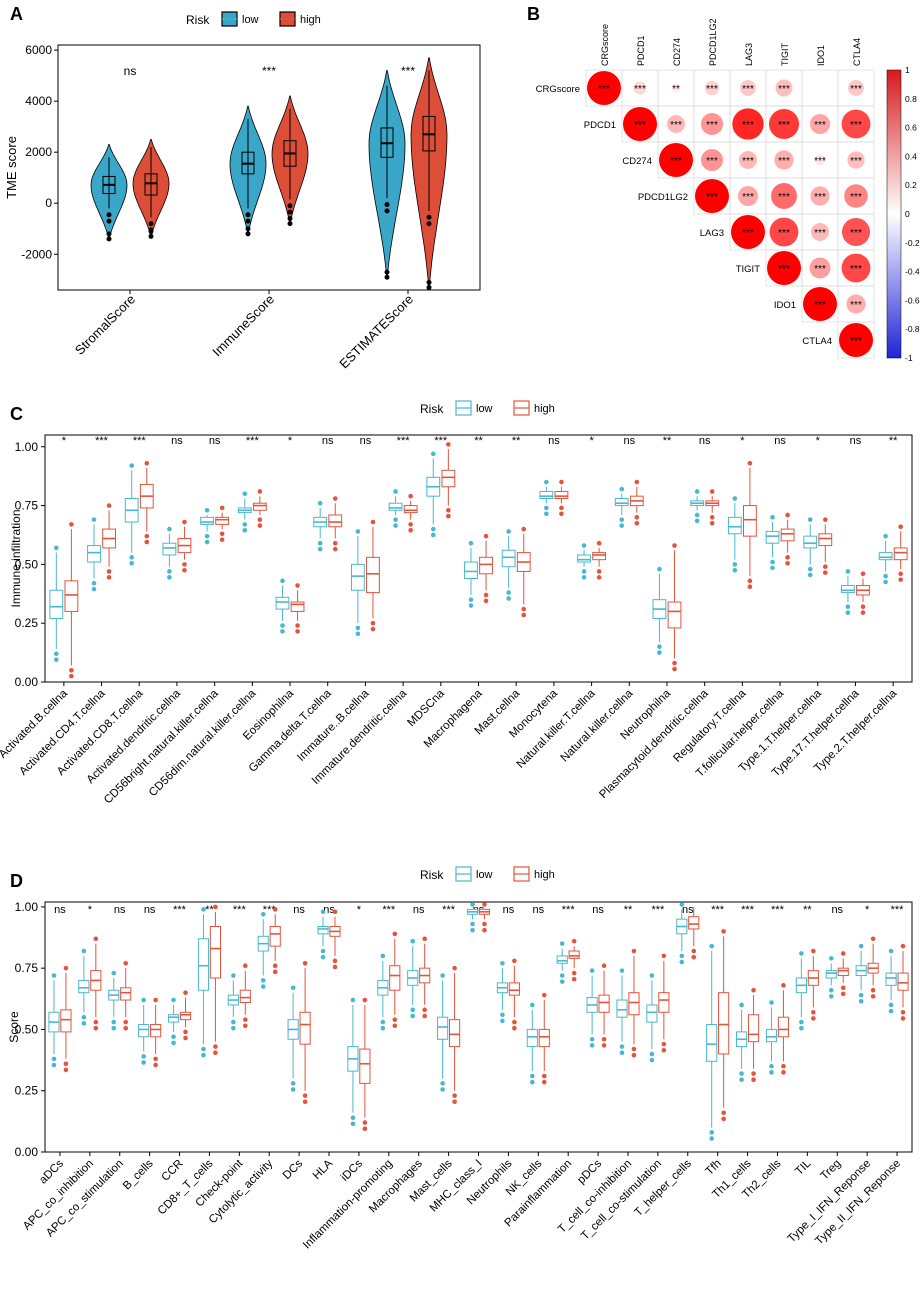 The width and height of the screenshot is (920, 1294). What do you see at coordinates (682, 933) in the screenshot?
I see `box-low-T_helper_cells` at bounding box center [682, 933].